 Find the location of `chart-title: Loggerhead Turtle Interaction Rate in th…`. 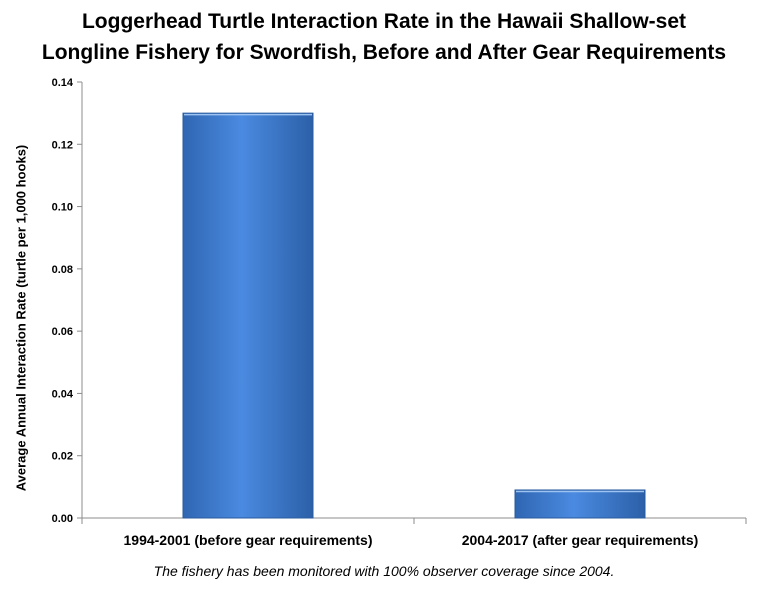

chart-title: Loggerhead Turtle Interaction Rate in th… is located at coordinates (384, 37).